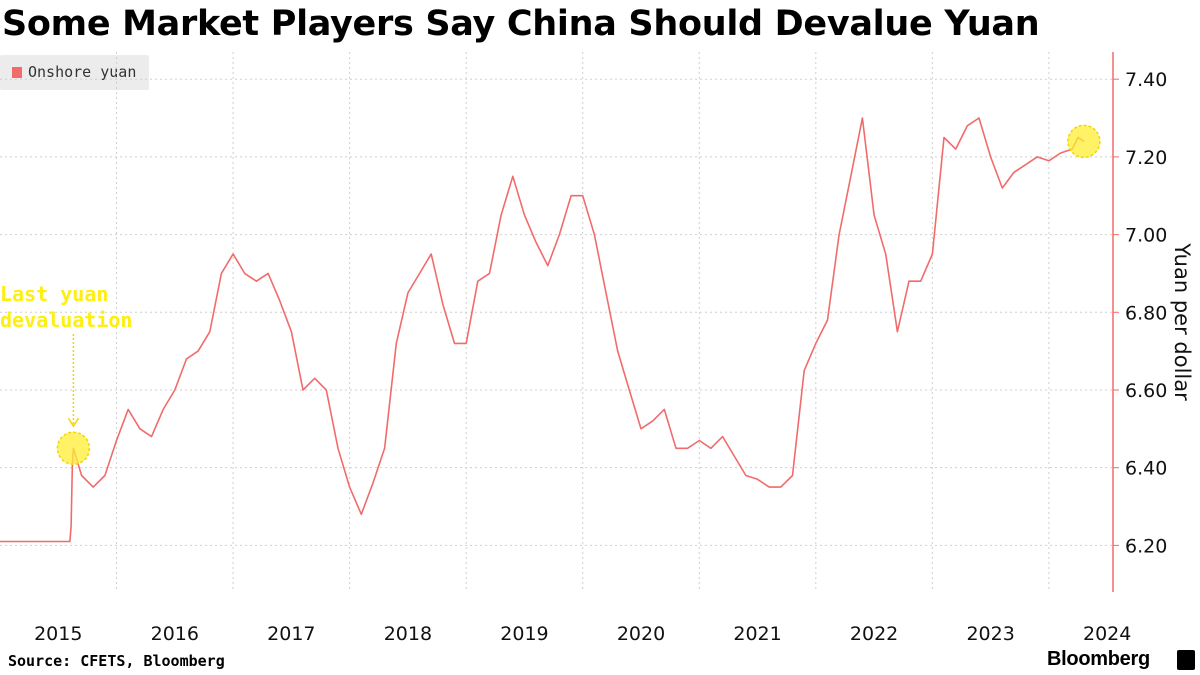 Image resolution: width=1200 pixels, height=675 pixels. Describe the element at coordinates (990, 634) in the screenshot. I see `x-tick-label: 2023` at that location.